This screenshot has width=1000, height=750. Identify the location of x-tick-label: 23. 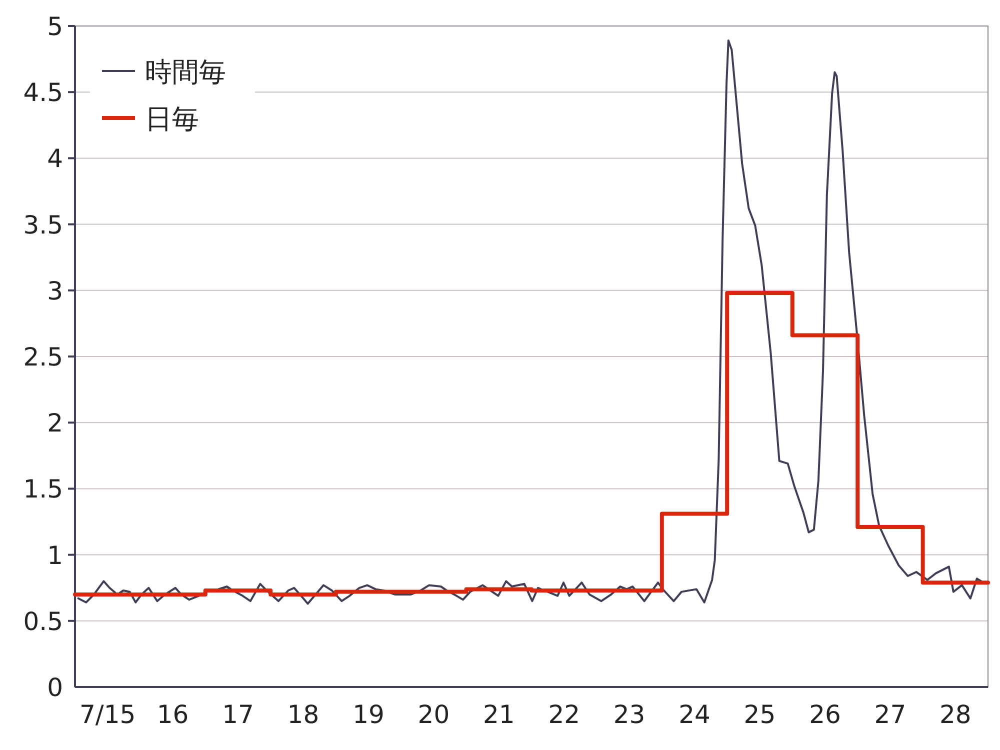
(629, 714).